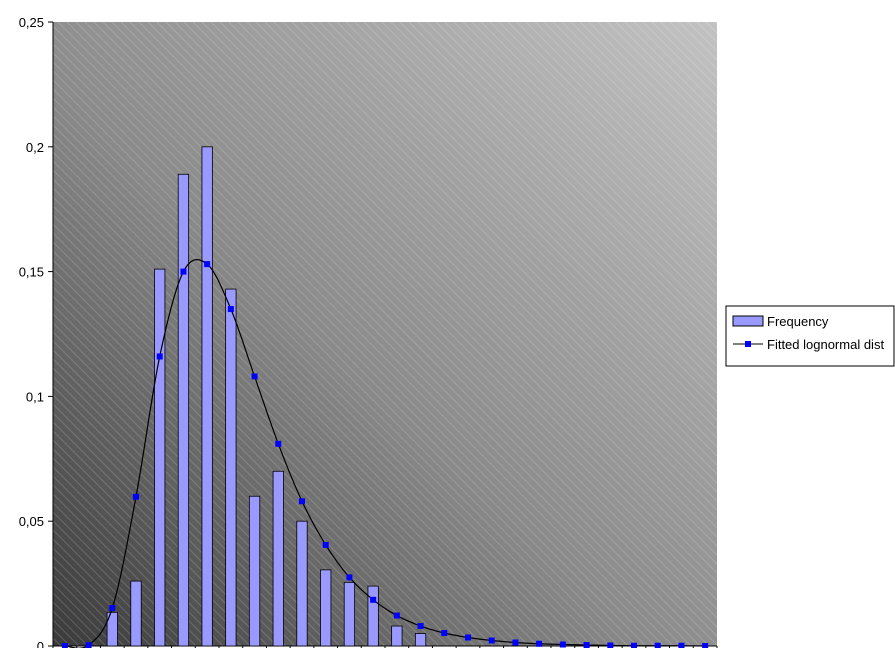 The height and width of the screenshot is (648, 895). Describe the element at coordinates (40, 643) in the screenshot. I see `y-tick-label: 0` at that location.